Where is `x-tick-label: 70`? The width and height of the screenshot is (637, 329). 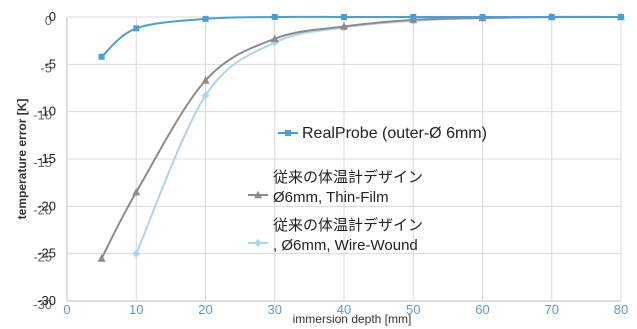 x-tick-label: 70 is located at coordinates (552, 309).